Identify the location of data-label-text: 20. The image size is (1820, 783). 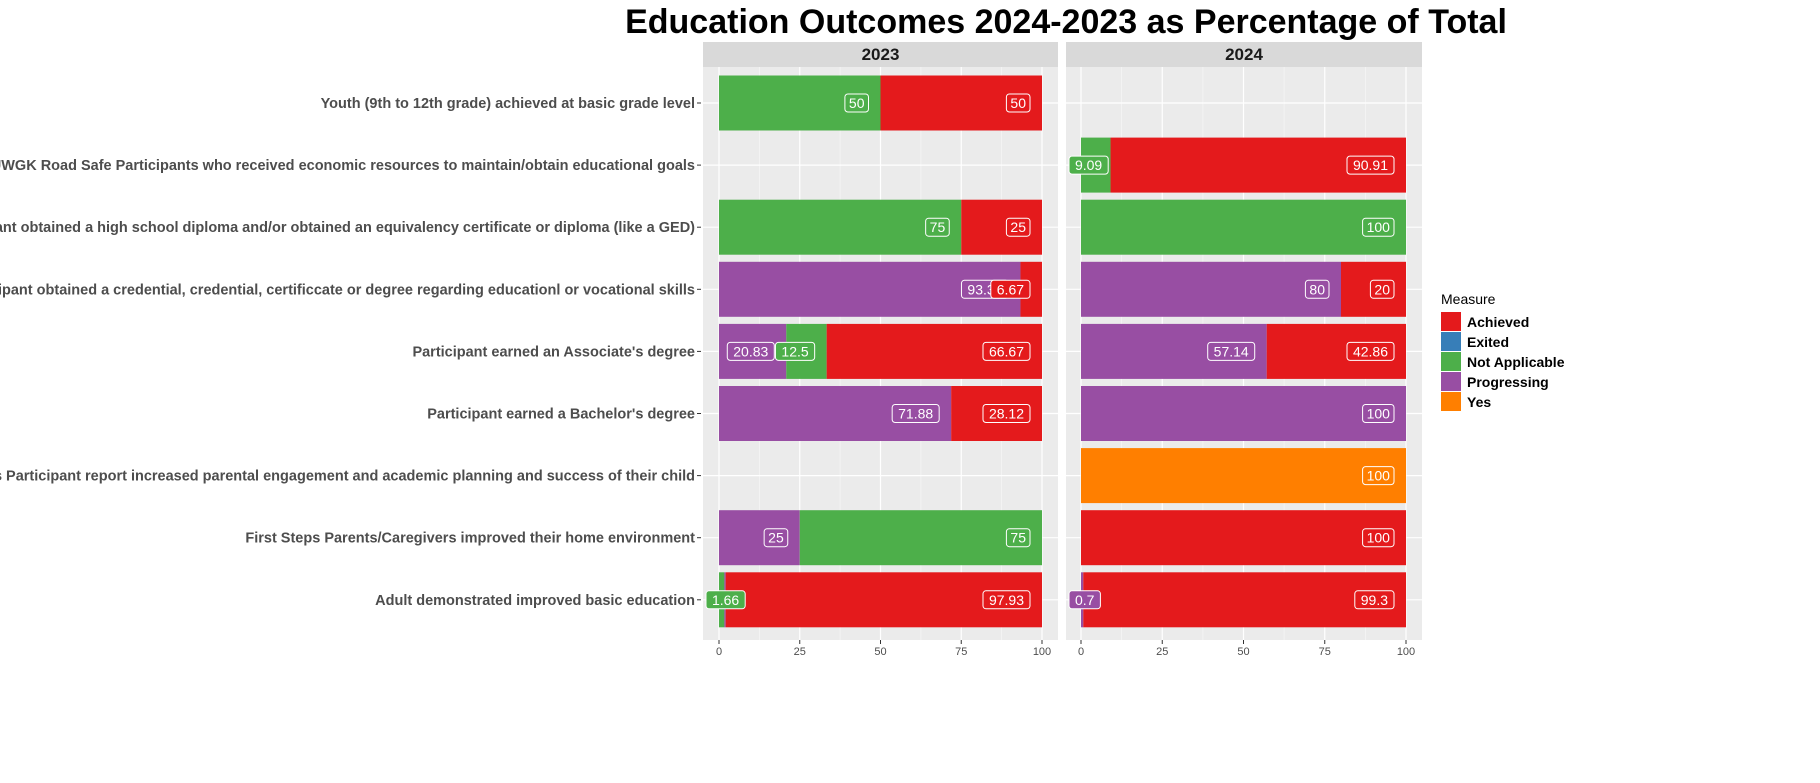
(1382, 289).